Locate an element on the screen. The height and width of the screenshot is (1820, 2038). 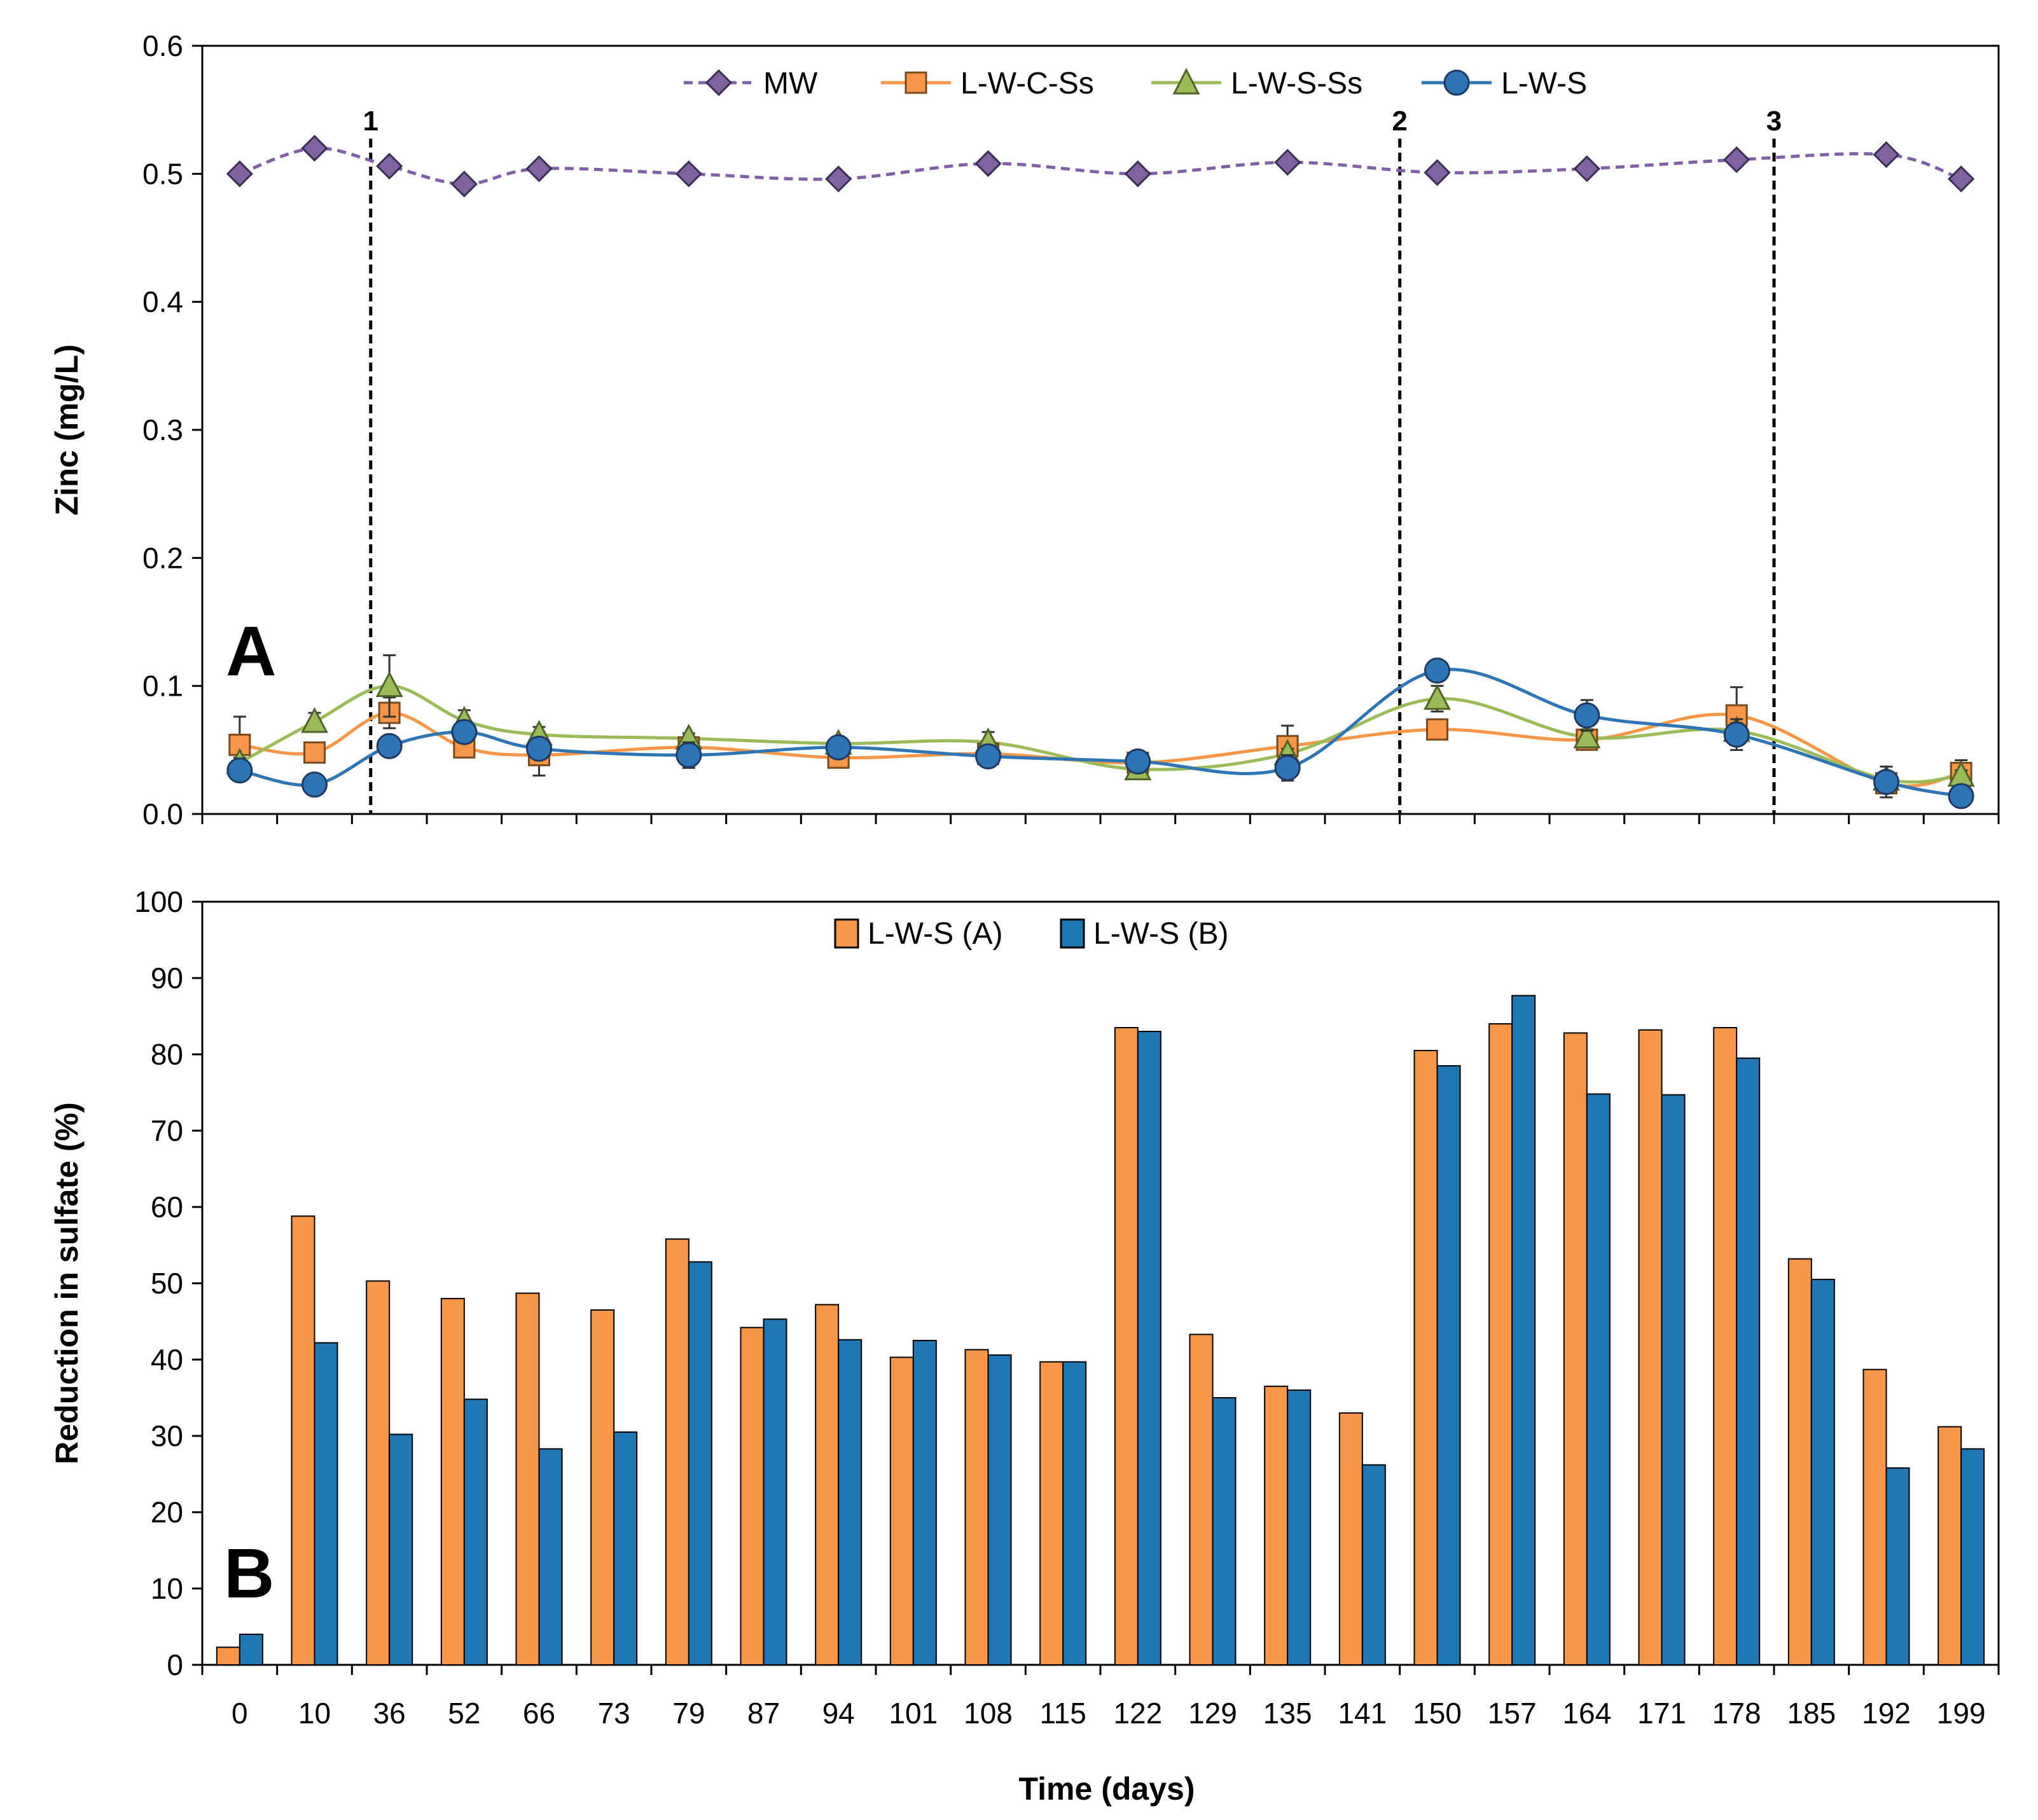
panel-a-y-tick-label: 0.2 is located at coordinates (162, 557).